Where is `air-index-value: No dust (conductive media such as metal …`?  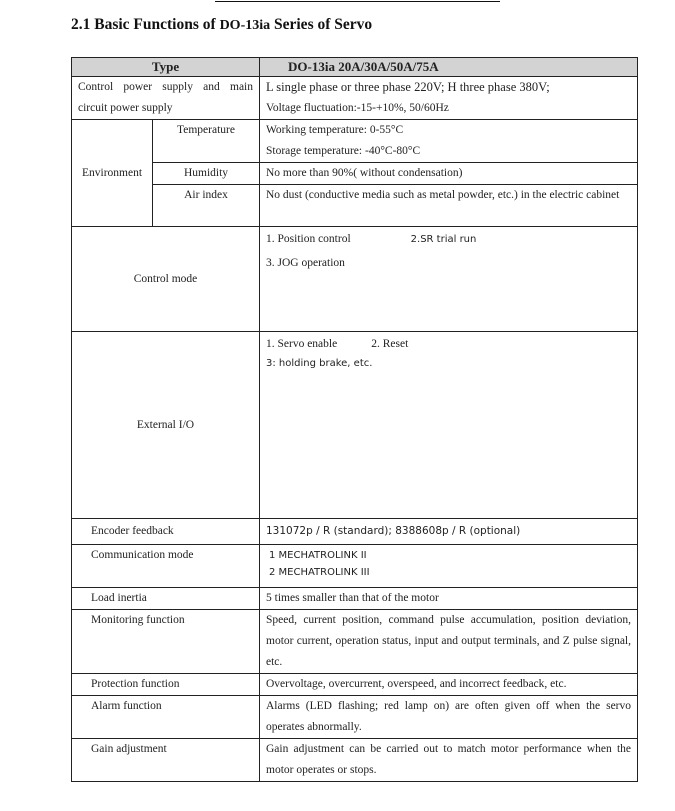 air-index-value: No dust (conductive media such as metal … is located at coordinates (448, 205).